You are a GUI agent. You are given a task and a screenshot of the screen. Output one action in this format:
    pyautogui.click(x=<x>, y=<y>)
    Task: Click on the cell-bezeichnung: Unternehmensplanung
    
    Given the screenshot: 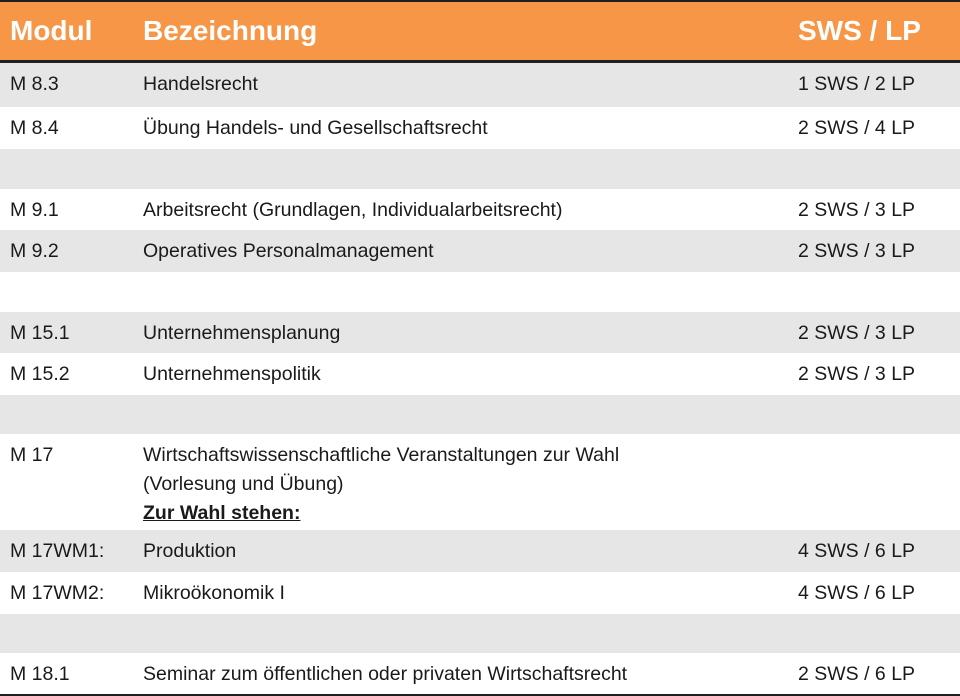 What is the action you would take?
    pyautogui.click(x=242, y=333)
    